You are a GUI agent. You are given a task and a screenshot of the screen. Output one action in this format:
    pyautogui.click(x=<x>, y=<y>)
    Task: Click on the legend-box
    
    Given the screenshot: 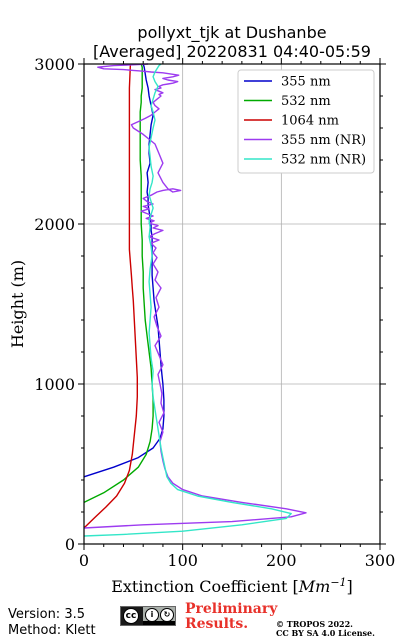 What is the action you would take?
    pyautogui.click(x=306, y=121)
    